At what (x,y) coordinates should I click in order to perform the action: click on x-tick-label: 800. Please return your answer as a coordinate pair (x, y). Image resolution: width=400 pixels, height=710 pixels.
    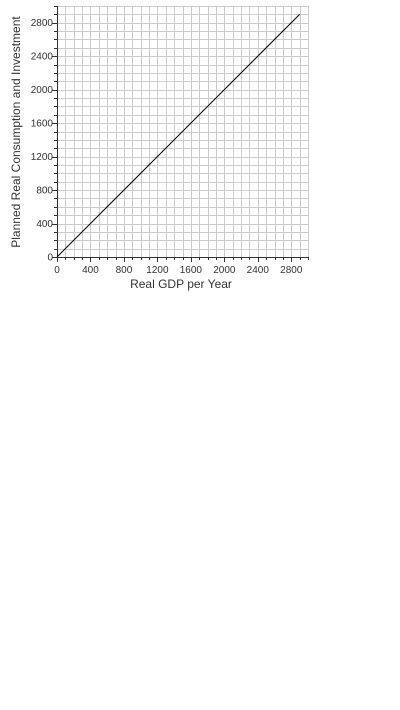
    Looking at the image, I should click on (124, 270).